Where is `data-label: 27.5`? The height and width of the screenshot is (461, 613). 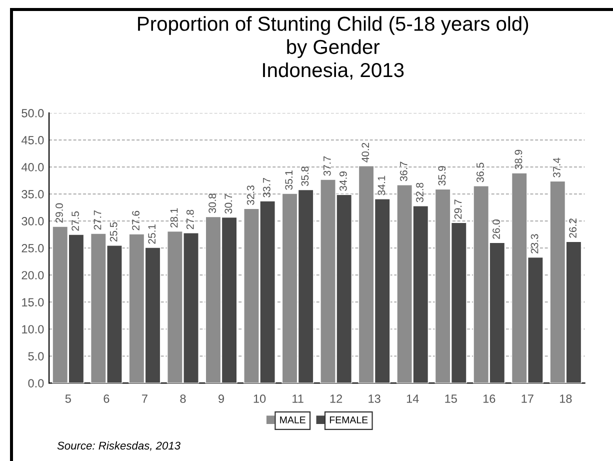
data-label: 27.5 is located at coordinates (76, 221).